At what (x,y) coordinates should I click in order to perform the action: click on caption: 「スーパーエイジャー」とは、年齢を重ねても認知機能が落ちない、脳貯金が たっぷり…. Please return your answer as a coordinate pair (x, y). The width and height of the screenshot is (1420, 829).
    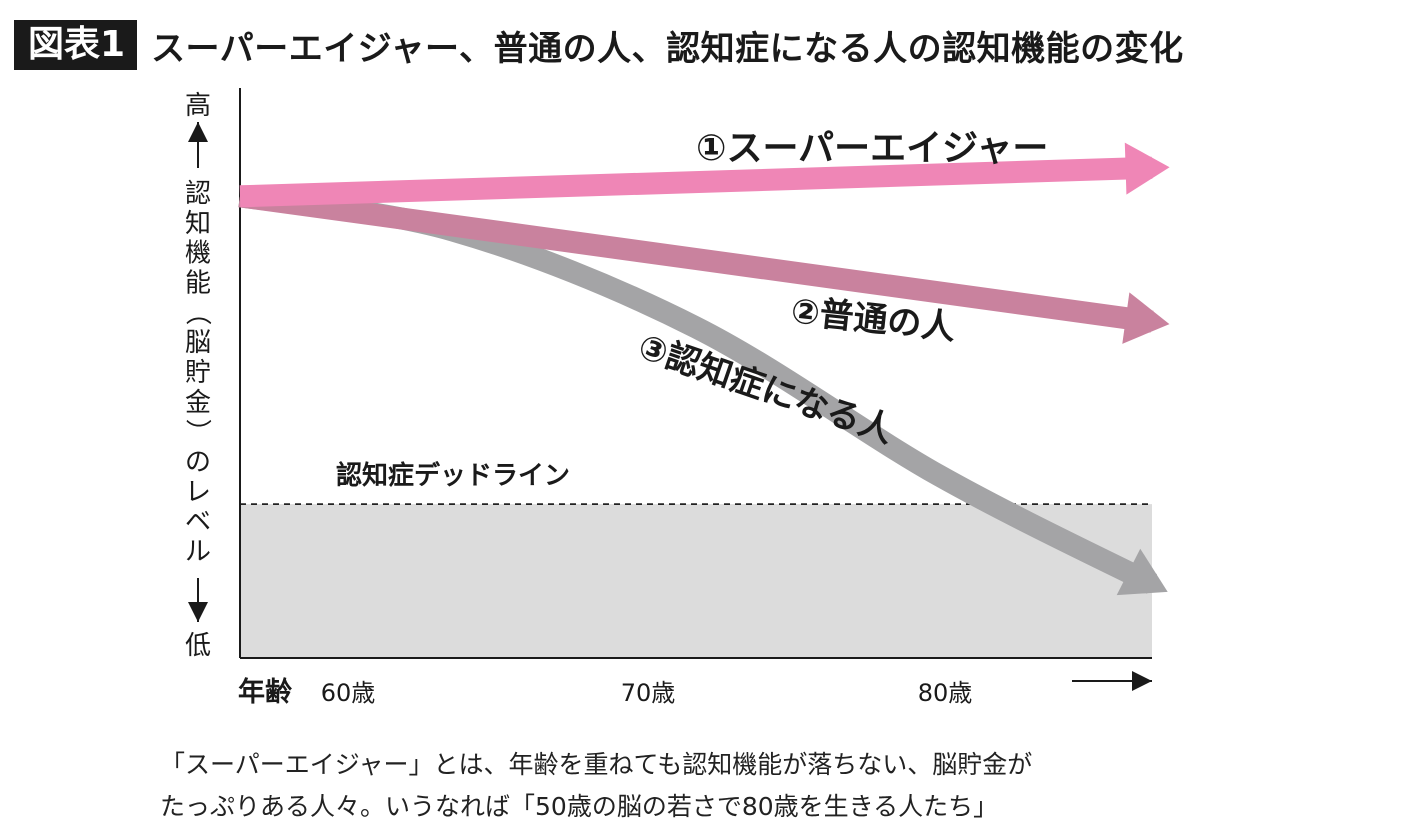
    Looking at the image, I should click on (596, 786).